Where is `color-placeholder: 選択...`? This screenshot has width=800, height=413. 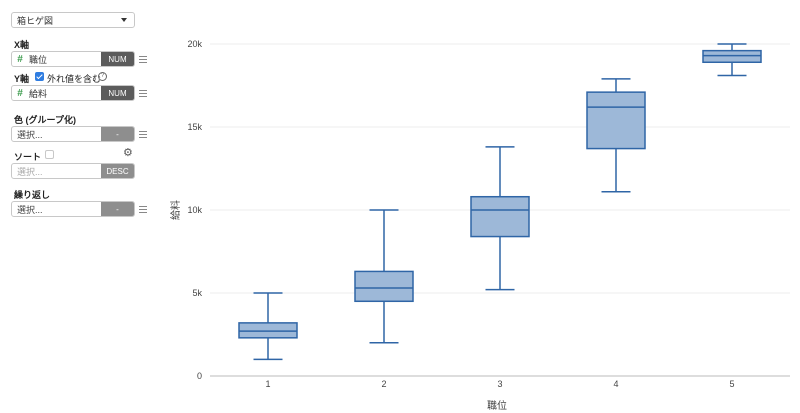 color-placeholder: 選択... is located at coordinates (30, 134).